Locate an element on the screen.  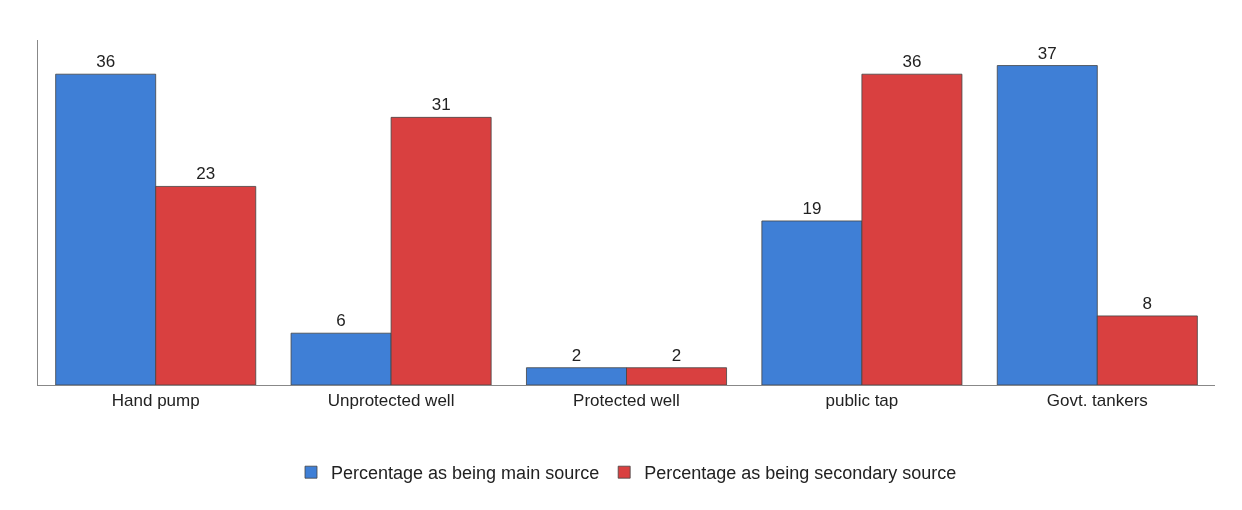
legend-label: Percentage as being secondary source is located at coordinates (800, 473).